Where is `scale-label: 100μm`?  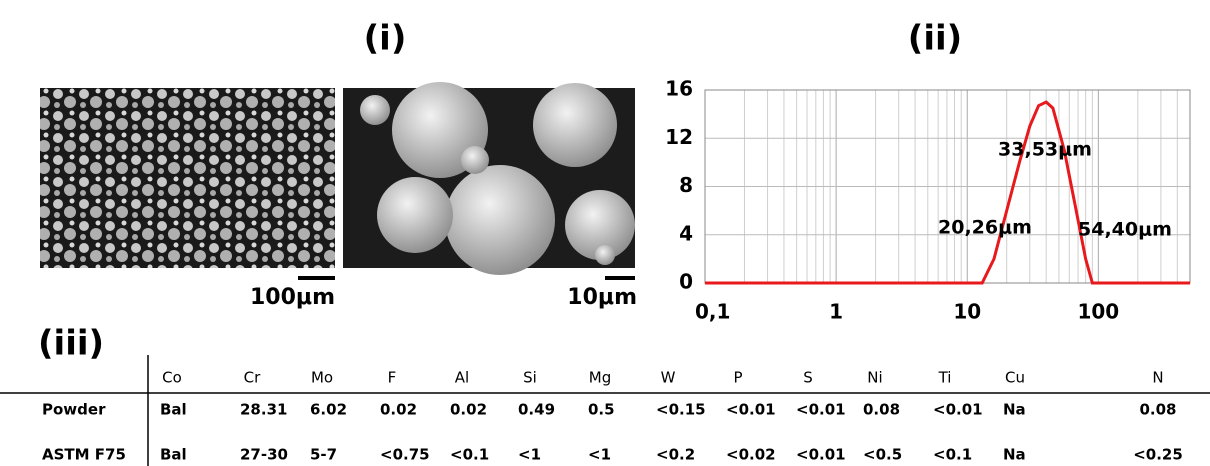 scale-label: 100μm is located at coordinates (292, 297).